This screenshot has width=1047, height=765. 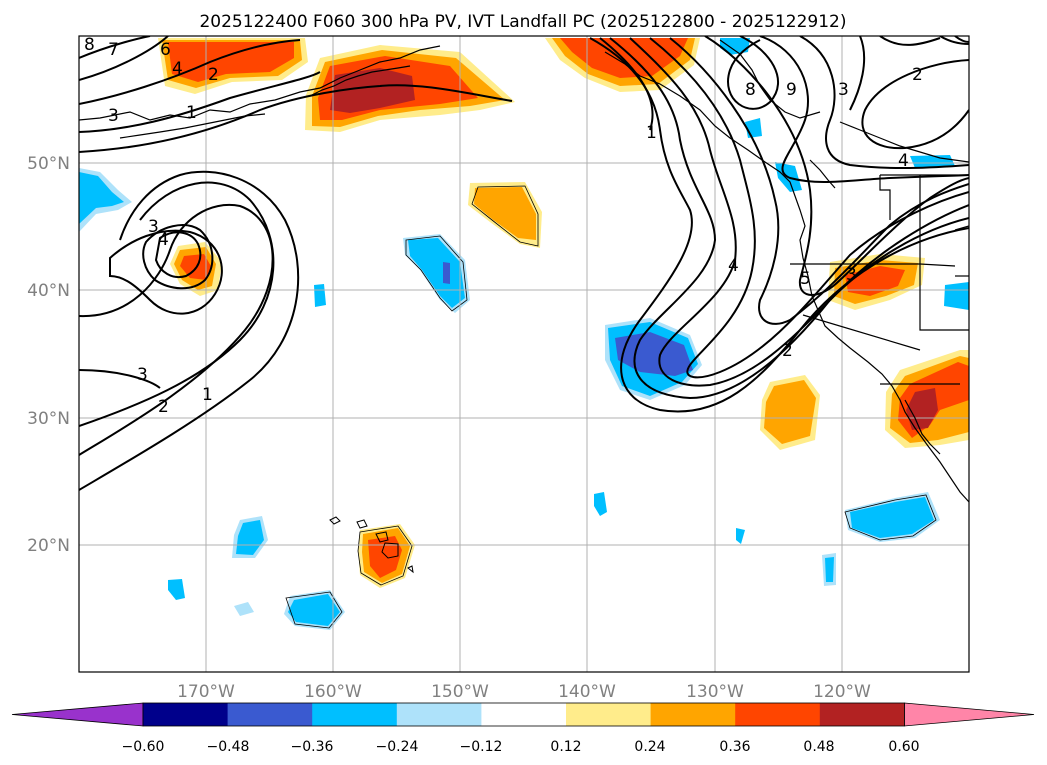 What do you see at coordinates (481, 747) in the screenshot?
I see `colorbar-tick-label: −0.12` at bounding box center [481, 747].